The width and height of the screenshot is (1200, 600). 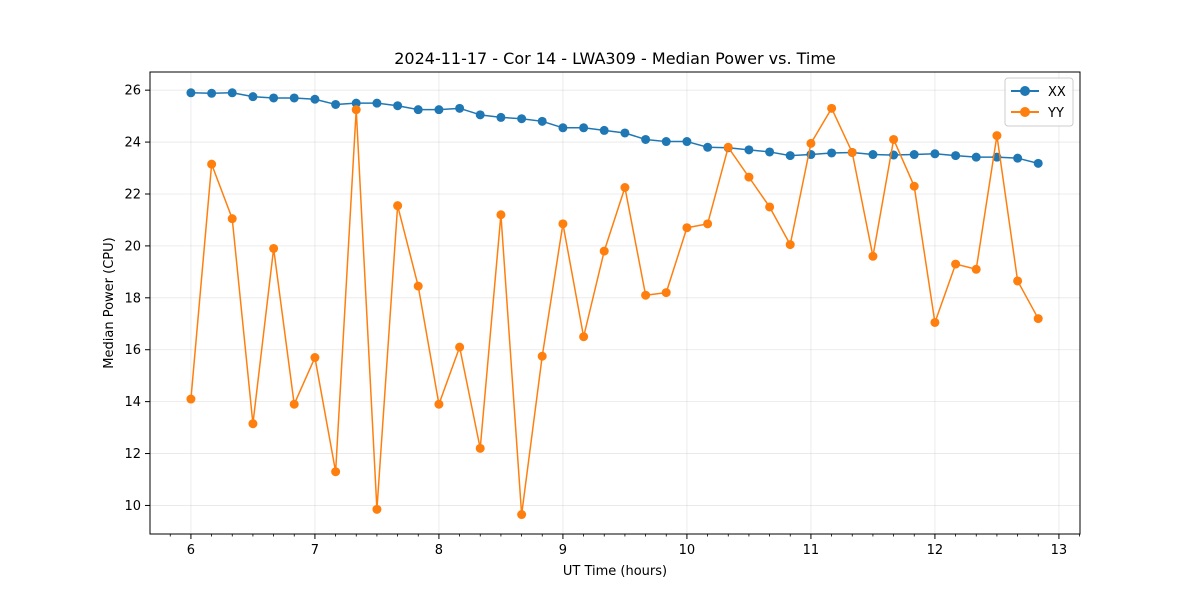 I want to click on y-tick-label: 12, so click(x=132, y=454).